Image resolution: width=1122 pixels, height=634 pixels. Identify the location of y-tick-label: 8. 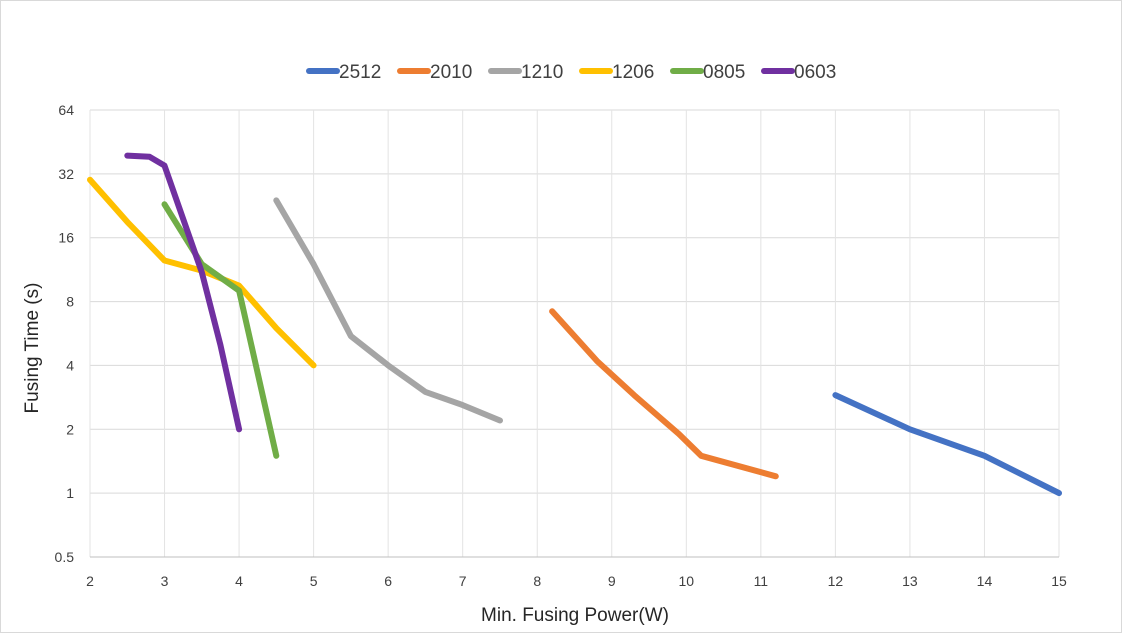
(70, 302).